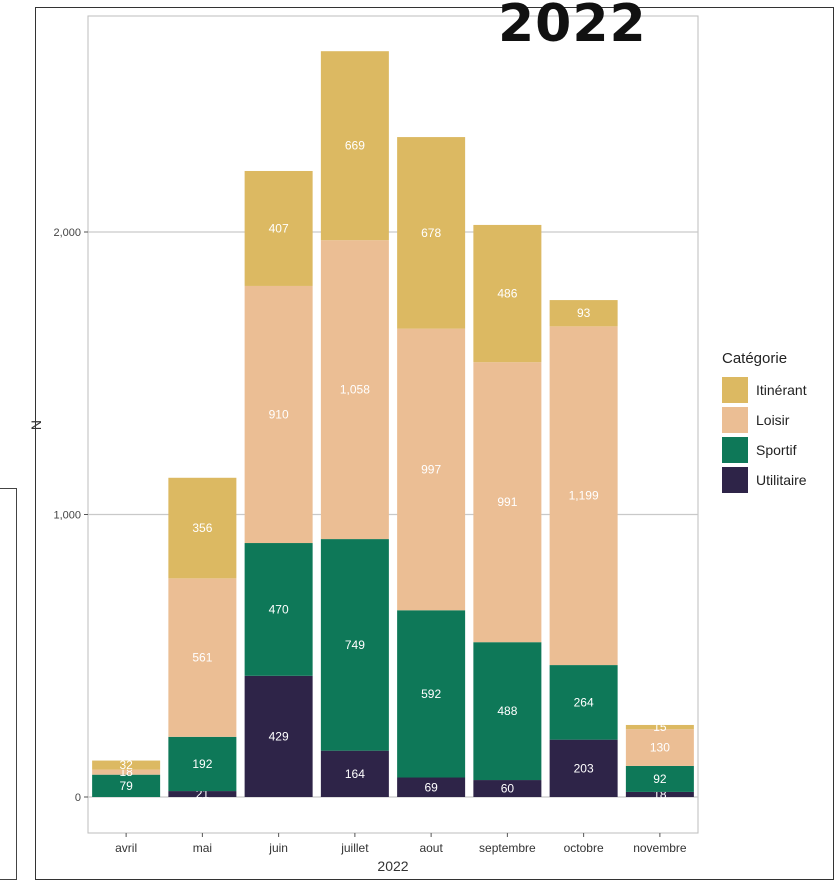  I want to click on x-tick-label: octobre, so click(584, 848).